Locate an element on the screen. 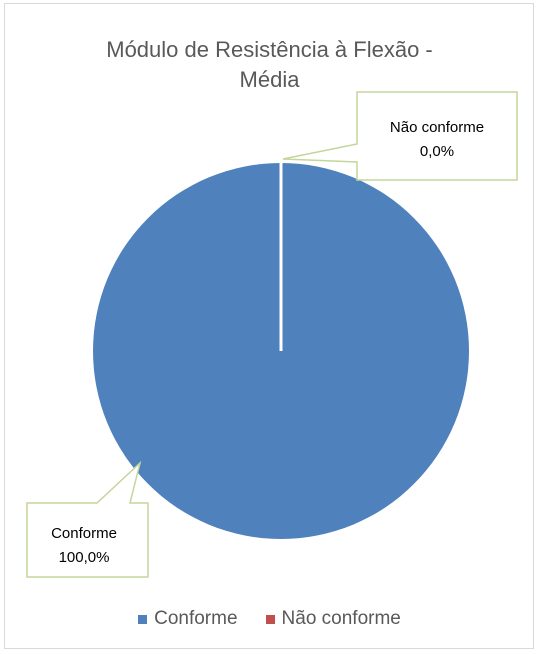 Image resolution: width=539 pixels, height=654 pixels. legend-item-conforme: Conforme is located at coordinates (188, 619).